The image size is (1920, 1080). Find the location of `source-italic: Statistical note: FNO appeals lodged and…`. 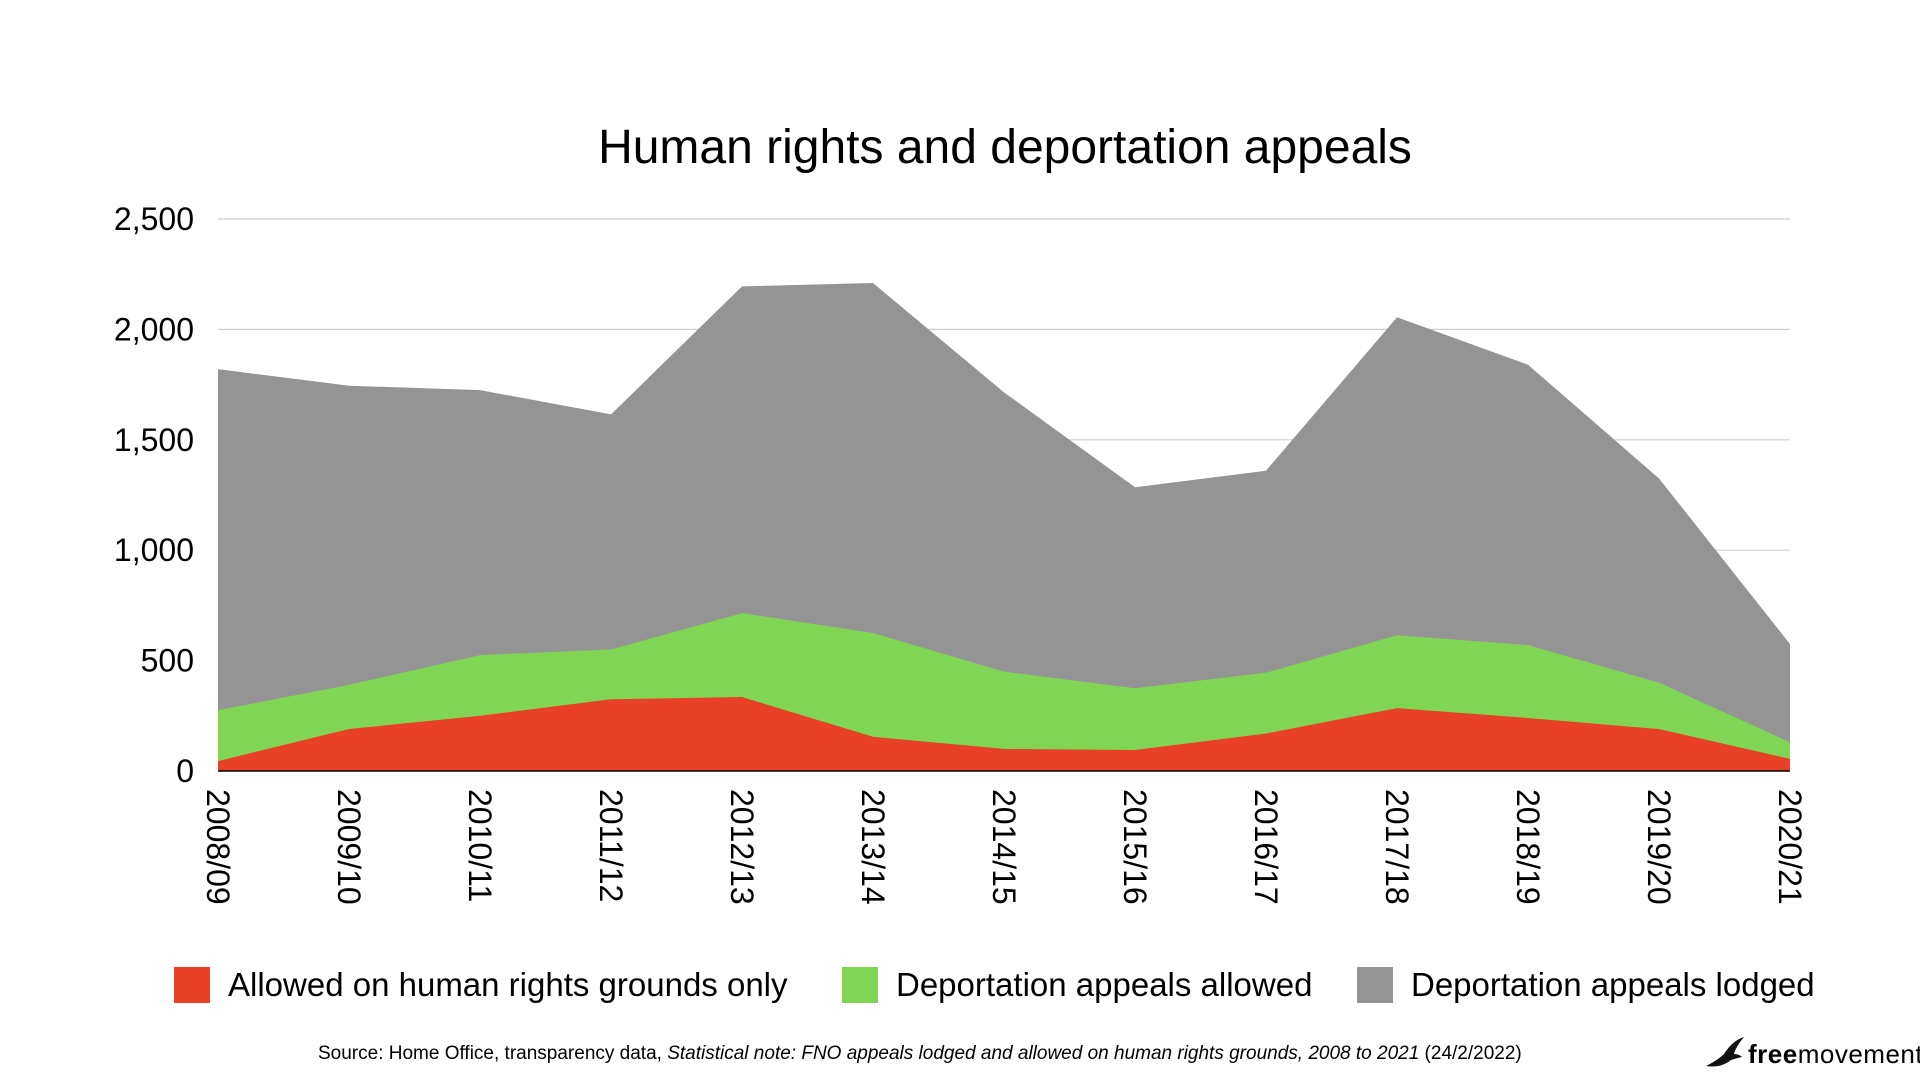

source-italic: Statistical note: FNO appeals lodged and… is located at coordinates (1043, 1053).